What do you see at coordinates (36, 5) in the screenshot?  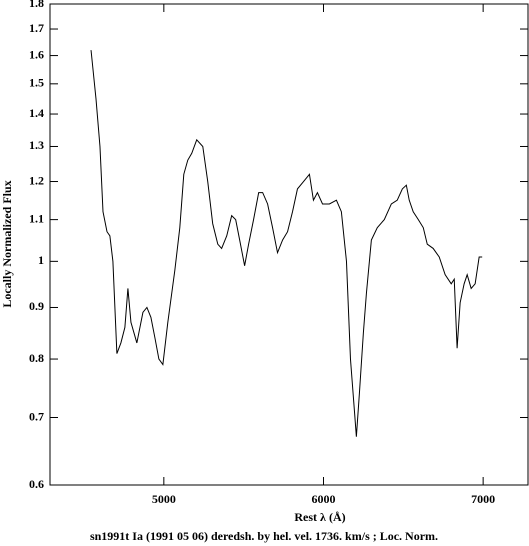 I see `y-tick-label: 1.8` at bounding box center [36, 5].